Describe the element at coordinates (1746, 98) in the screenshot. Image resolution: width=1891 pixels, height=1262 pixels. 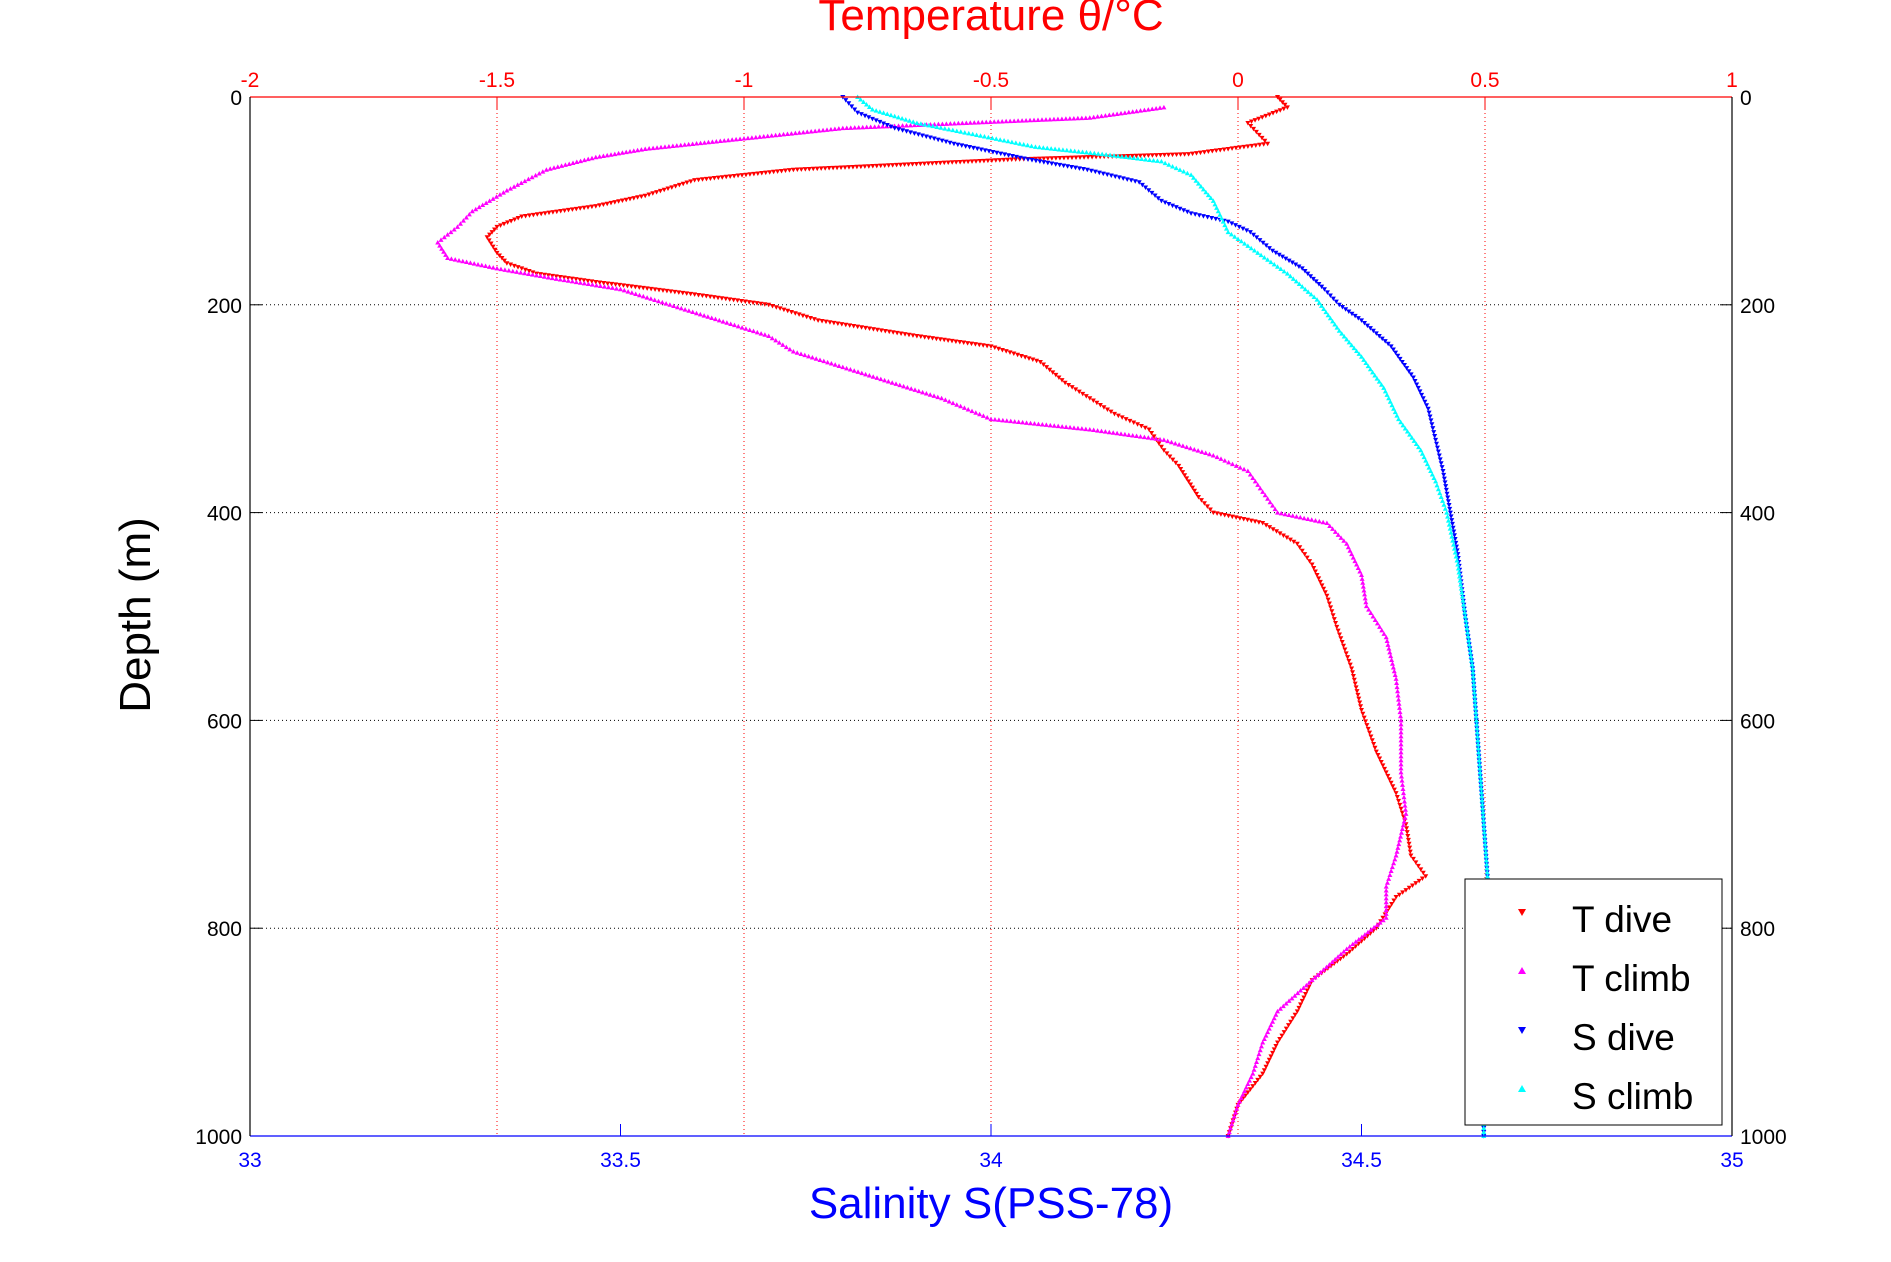
I see `depth-tick-label-right: 0` at that location.